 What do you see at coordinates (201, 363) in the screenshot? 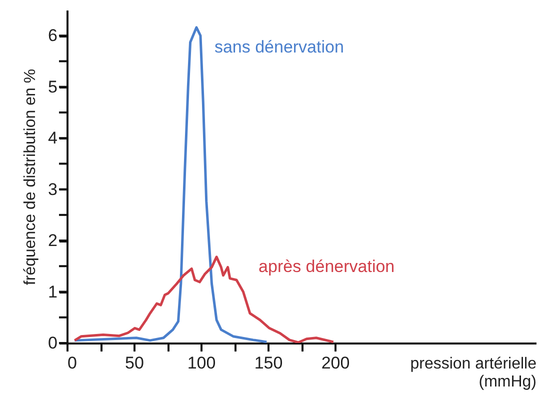
I see `x-tick-label: 100` at bounding box center [201, 363].